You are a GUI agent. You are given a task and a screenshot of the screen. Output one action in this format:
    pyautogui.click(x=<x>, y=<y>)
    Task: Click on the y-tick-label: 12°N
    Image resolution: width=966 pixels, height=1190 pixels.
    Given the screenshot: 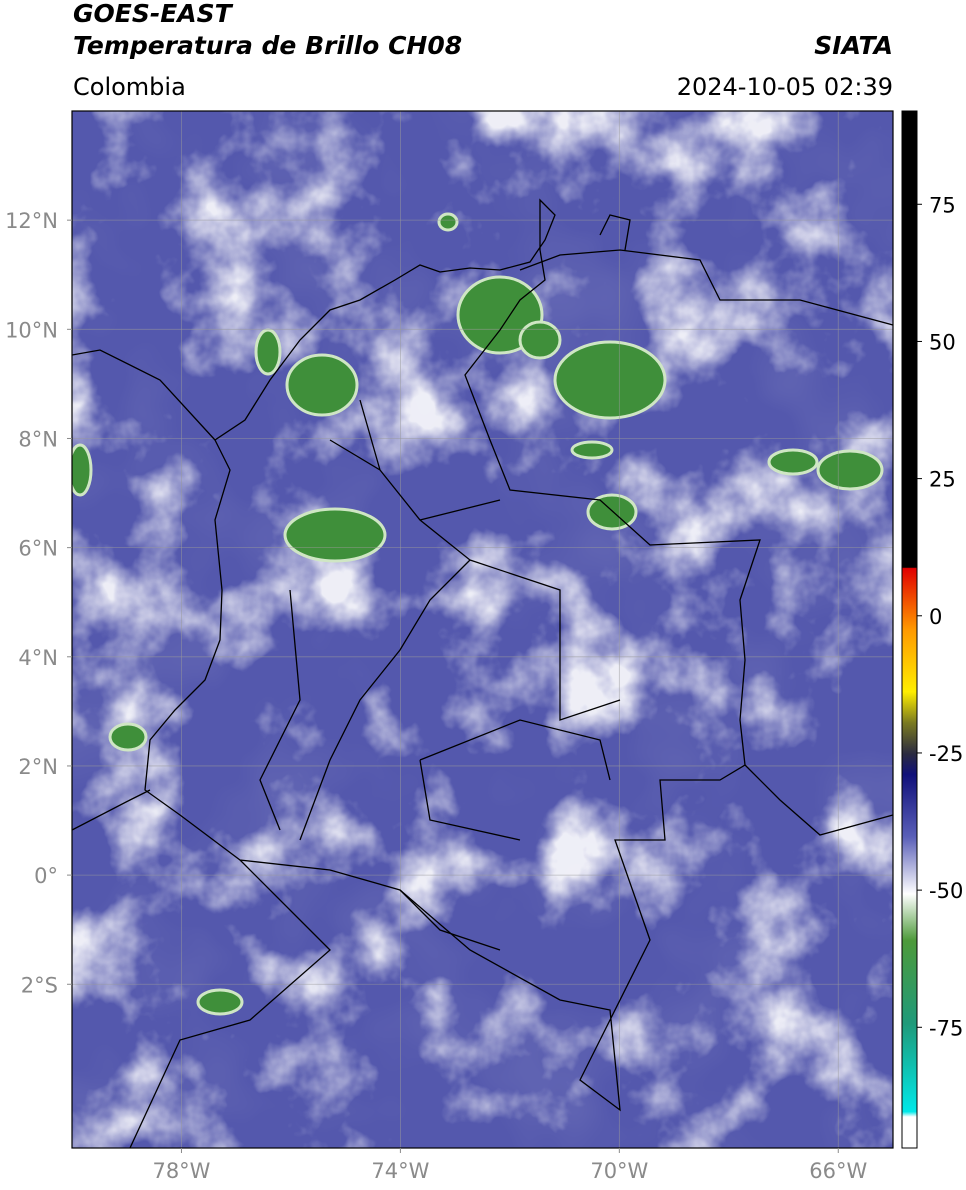 What is the action you would take?
    pyautogui.click(x=31, y=221)
    